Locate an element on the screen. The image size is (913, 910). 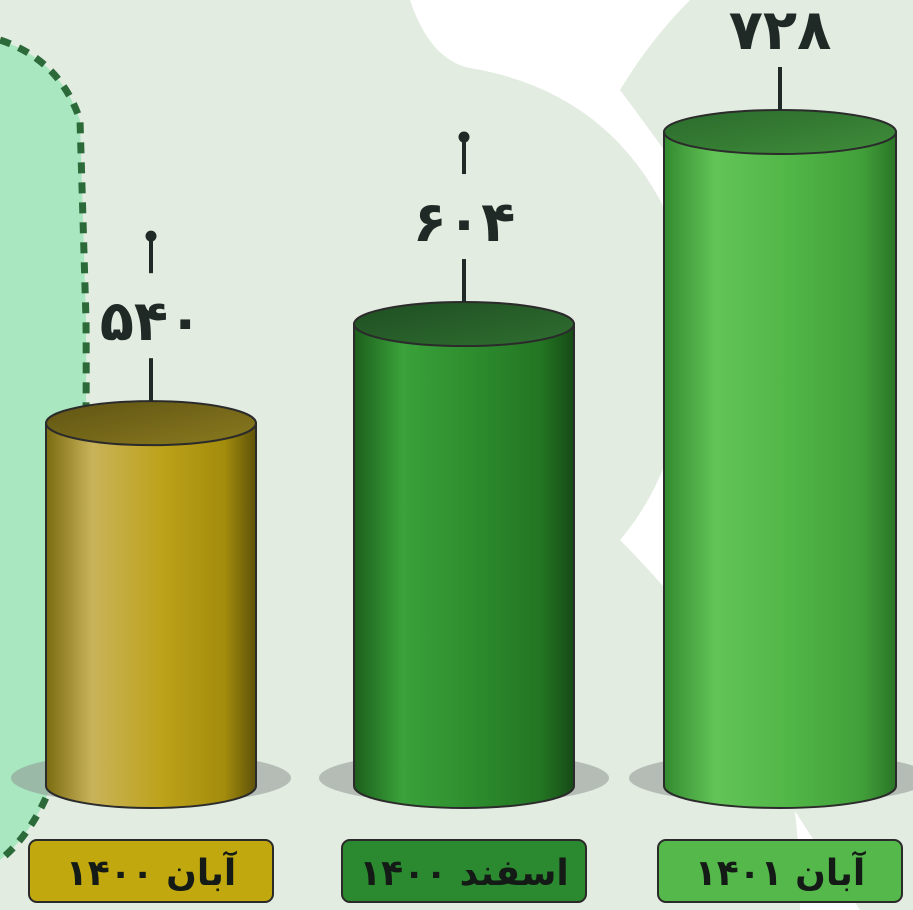
category-label: آبان ۱۴۰۰ is located at coordinates (152, 872).